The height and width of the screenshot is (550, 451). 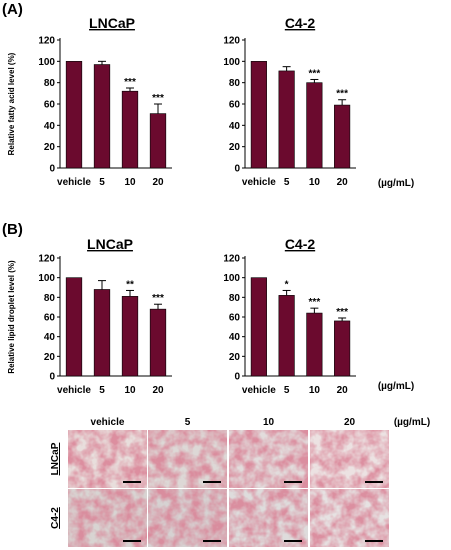 What do you see at coordinates (259, 182) in the screenshot?
I see `category-label-a-c4-2-0: vehicle` at bounding box center [259, 182].